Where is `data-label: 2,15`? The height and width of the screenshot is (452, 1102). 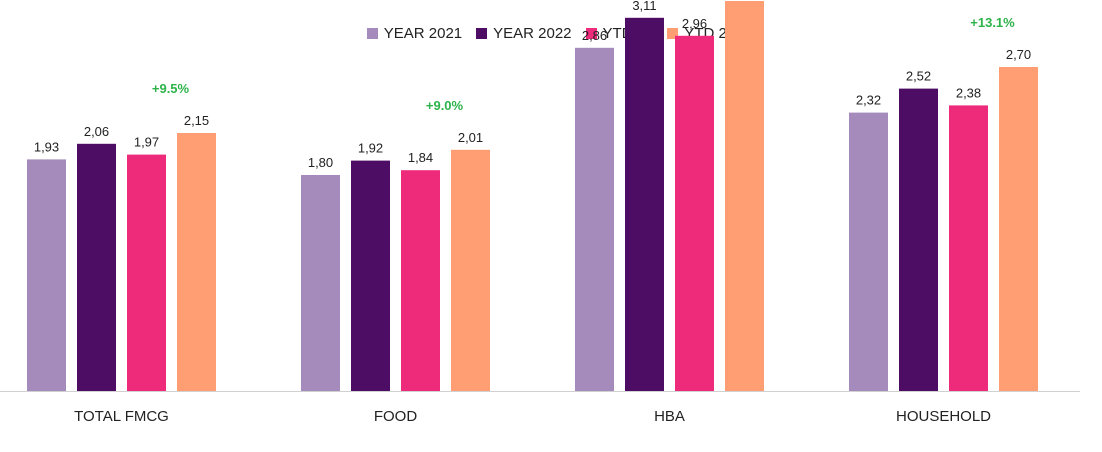 data-label: 2,15 is located at coordinates (196, 120).